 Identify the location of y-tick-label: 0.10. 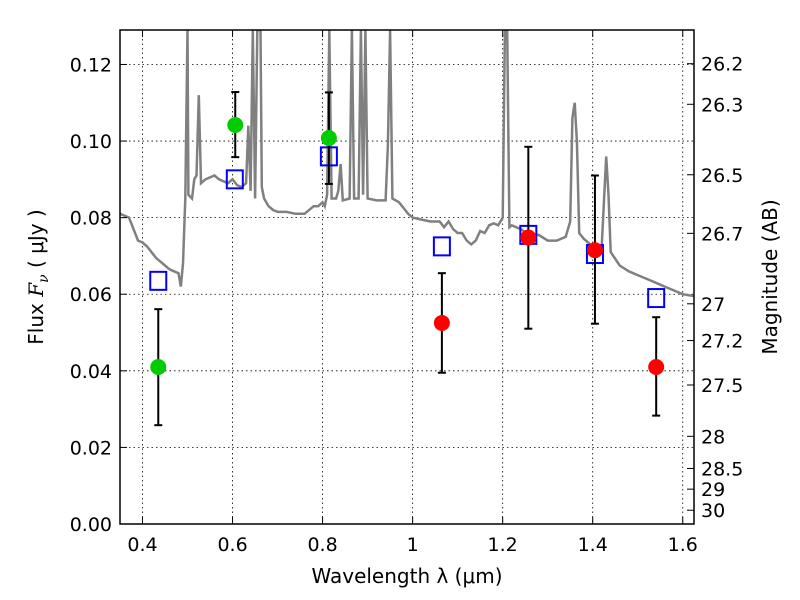
(91, 142).